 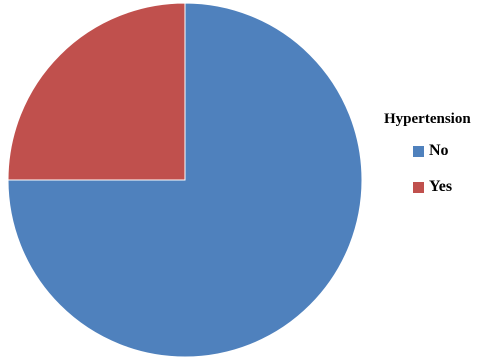 What do you see at coordinates (441, 186) in the screenshot?
I see `legend-label-yes: Yes` at bounding box center [441, 186].